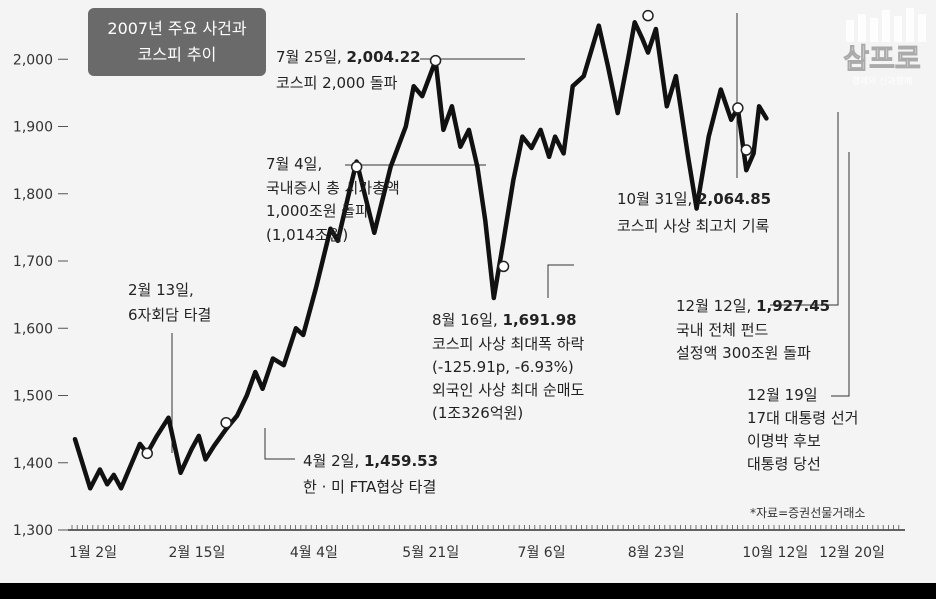  Describe the element at coordinates (311, 57) in the screenshot. I see `annotation-jul25-date: 7월 25일,` at that location.